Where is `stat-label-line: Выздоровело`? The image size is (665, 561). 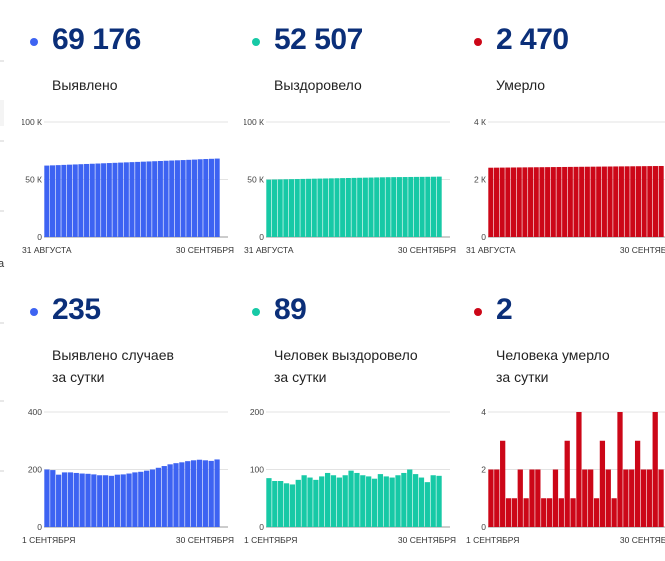
stat-label-line: Выздоровело is located at coordinates (318, 85).